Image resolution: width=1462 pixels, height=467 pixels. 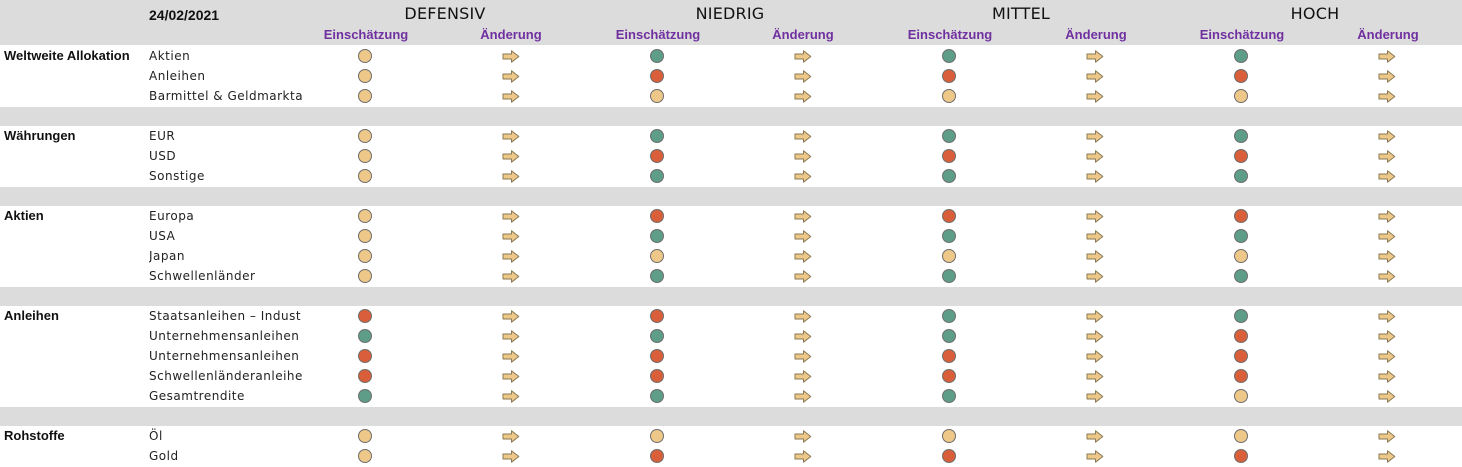 I want to click on asset-label: Gold, so click(x=164, y=456).